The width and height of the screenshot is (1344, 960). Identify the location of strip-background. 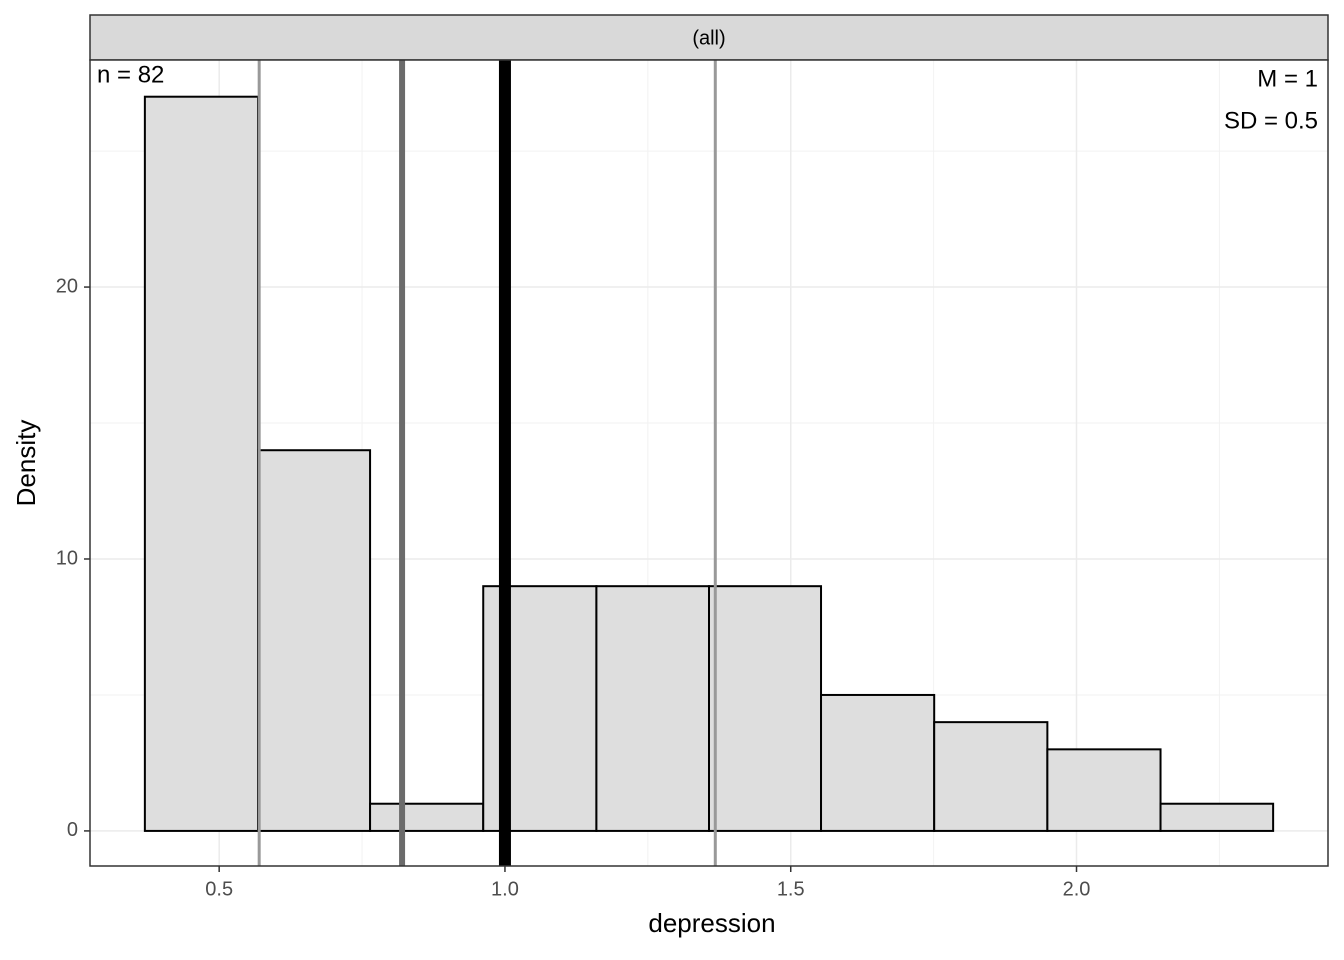
(709, 37).